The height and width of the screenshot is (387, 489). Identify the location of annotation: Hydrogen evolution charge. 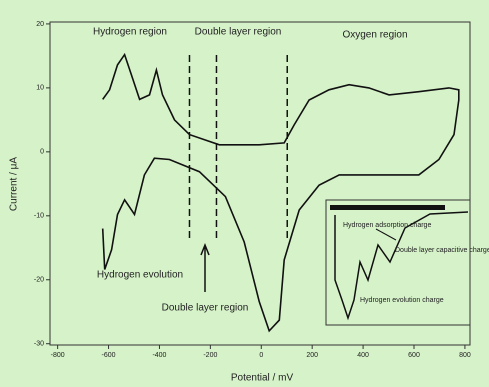
(402, 300).